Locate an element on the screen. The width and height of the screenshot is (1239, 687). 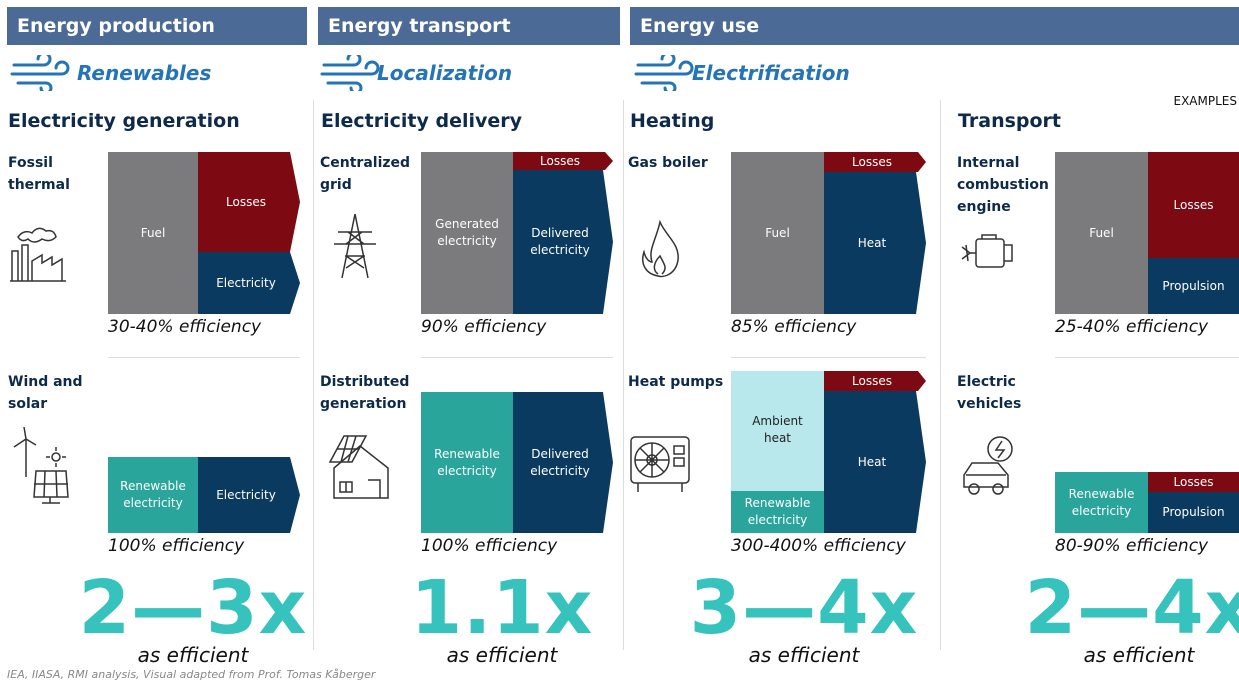
row-name: Electric vehicles is located at coordinates (989, 393).